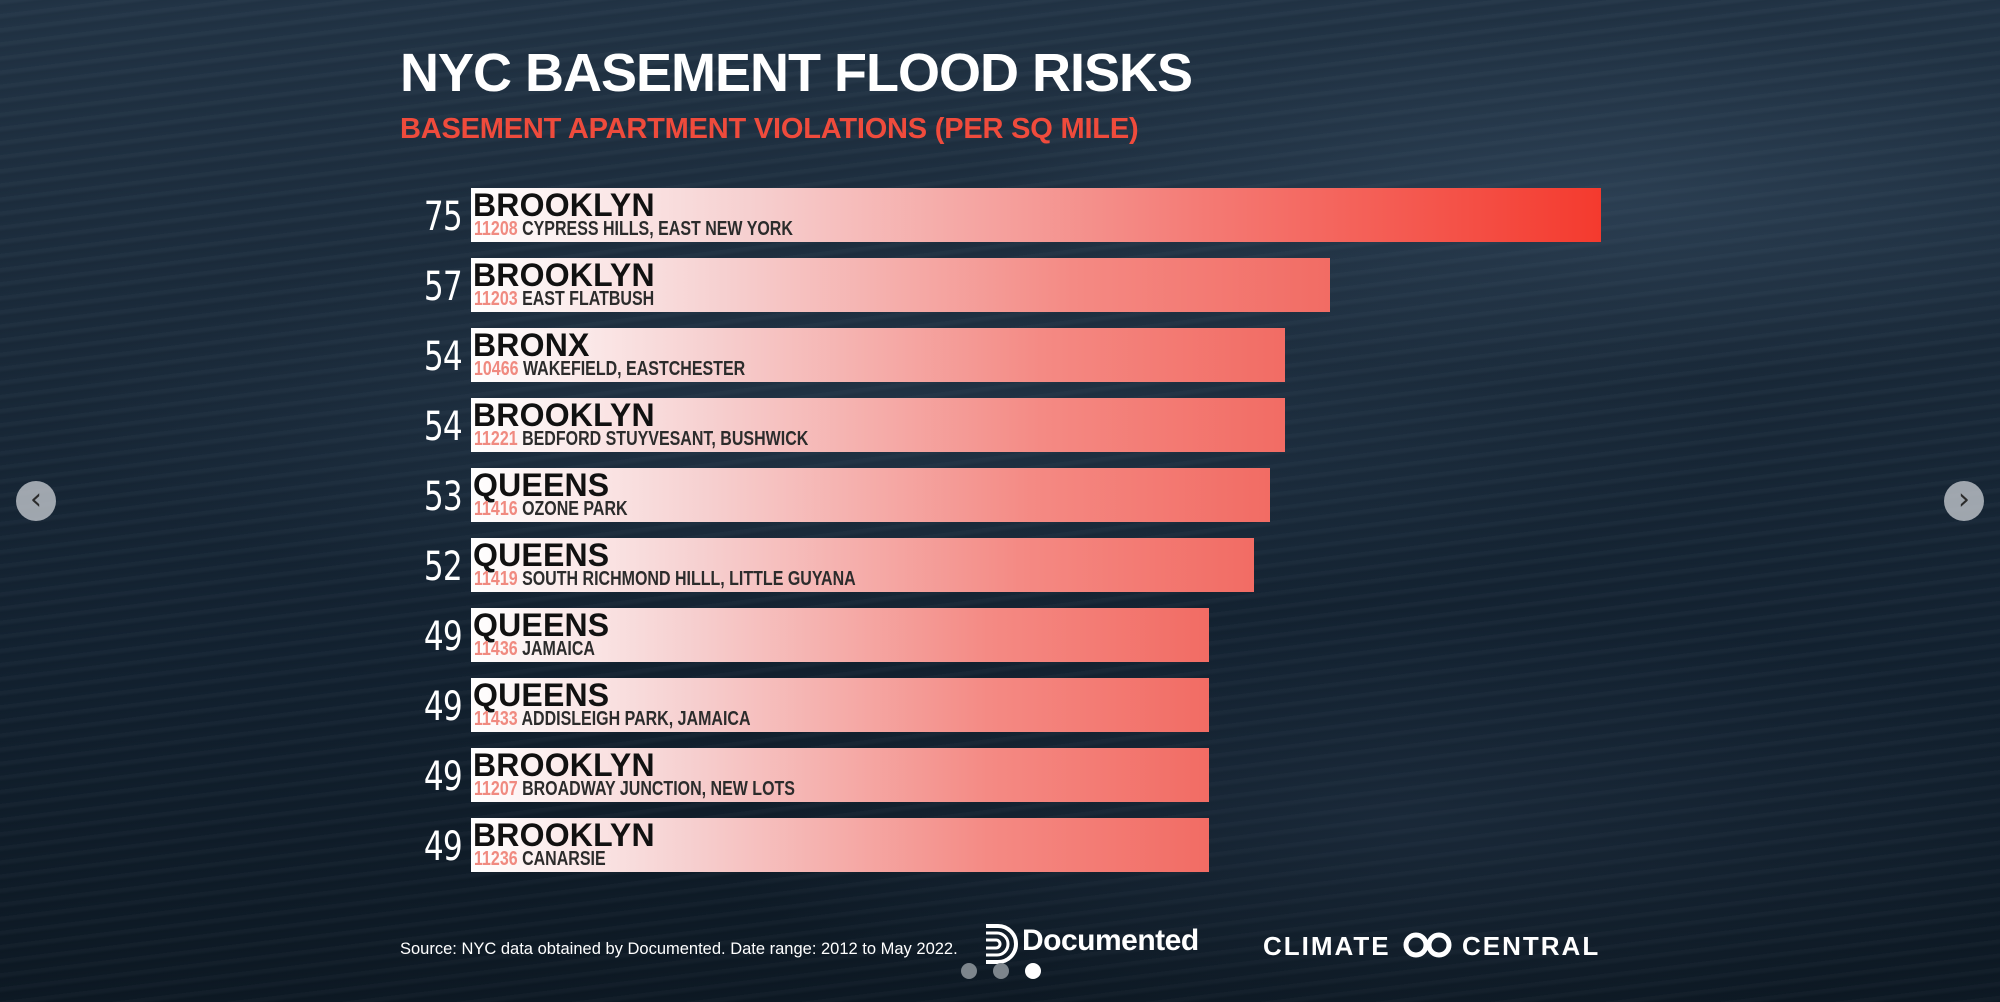 The height and width of the screenshot is (1002, 2000). What do you see at coordinates (443, 217) in the screenshot?
I see `bar-value-label: 75` at bounding box center [443, 217].